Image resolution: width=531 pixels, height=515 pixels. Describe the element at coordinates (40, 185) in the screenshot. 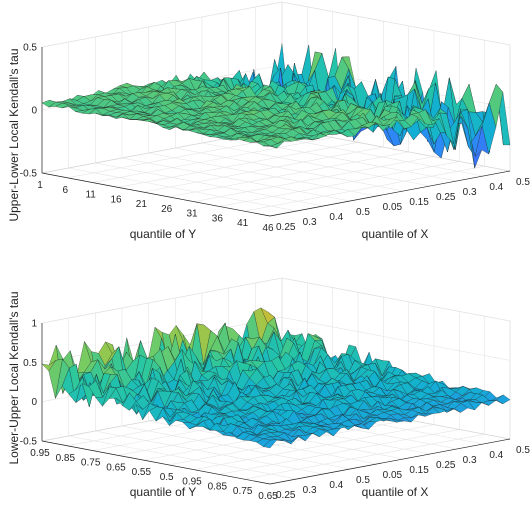

I see `y-tick-label: 1` at that location.